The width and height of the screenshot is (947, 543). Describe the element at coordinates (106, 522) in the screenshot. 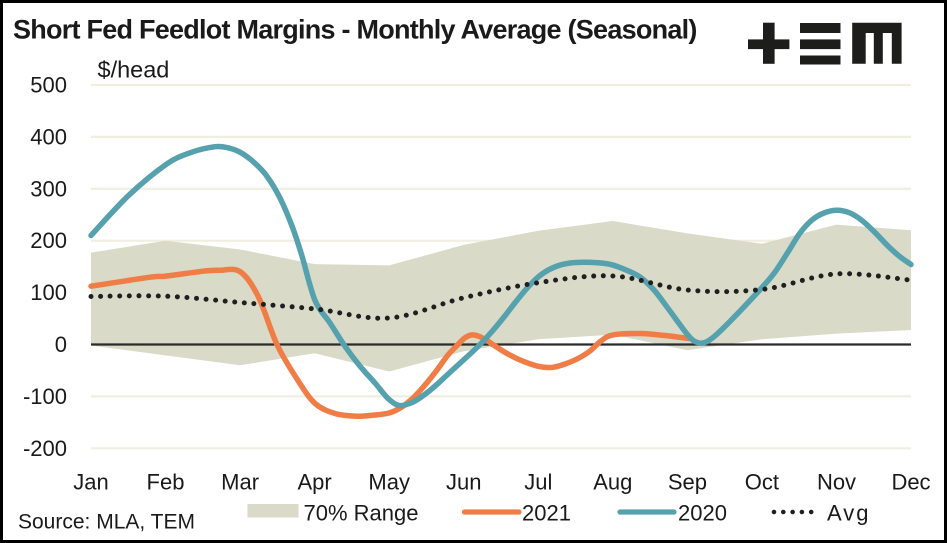

I see `svg-text: Source: MLA, TEM` at that location.